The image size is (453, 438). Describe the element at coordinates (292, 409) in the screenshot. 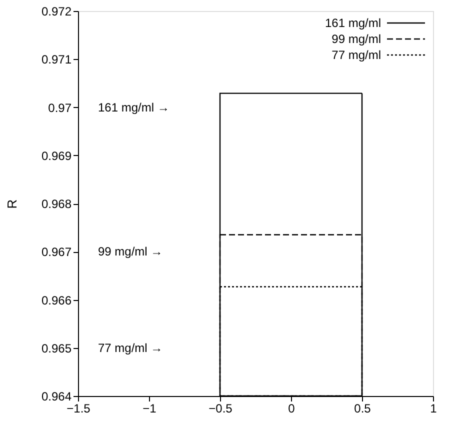

I see `x-tick-label: 0` at that location.